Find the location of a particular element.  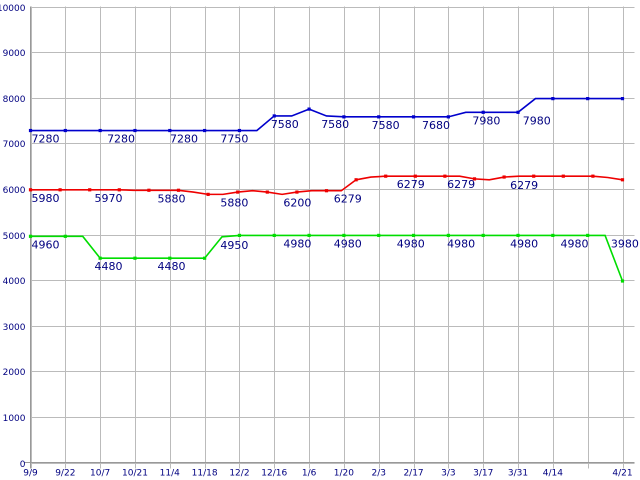

series-markers-red is located at coordinates (326, 185).